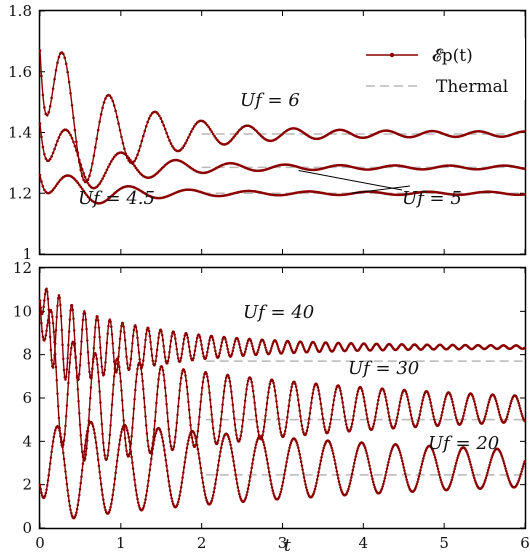  Describe the element at coordinates (20, 133) in the screenshot. I see `y-tick-label: 1.4` at that location.